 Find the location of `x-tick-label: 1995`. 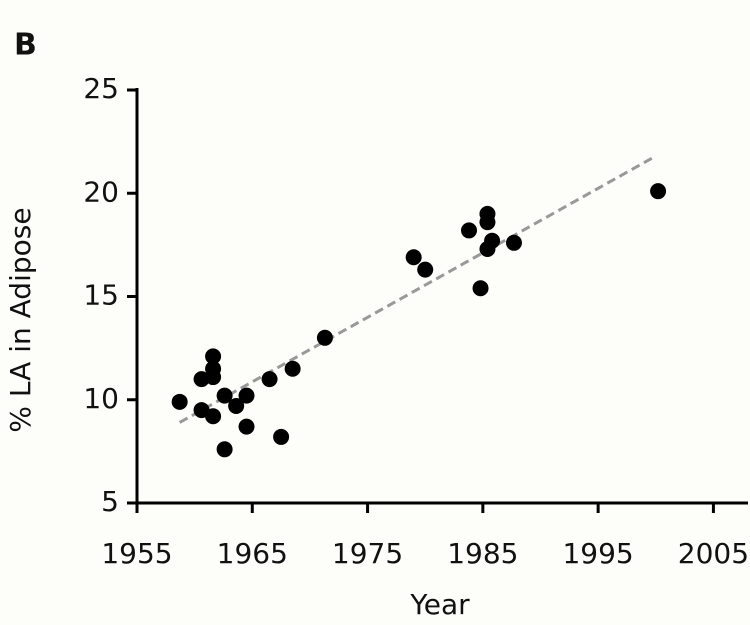

x-tick-label: 1995 is located at coordinates (597, 553).